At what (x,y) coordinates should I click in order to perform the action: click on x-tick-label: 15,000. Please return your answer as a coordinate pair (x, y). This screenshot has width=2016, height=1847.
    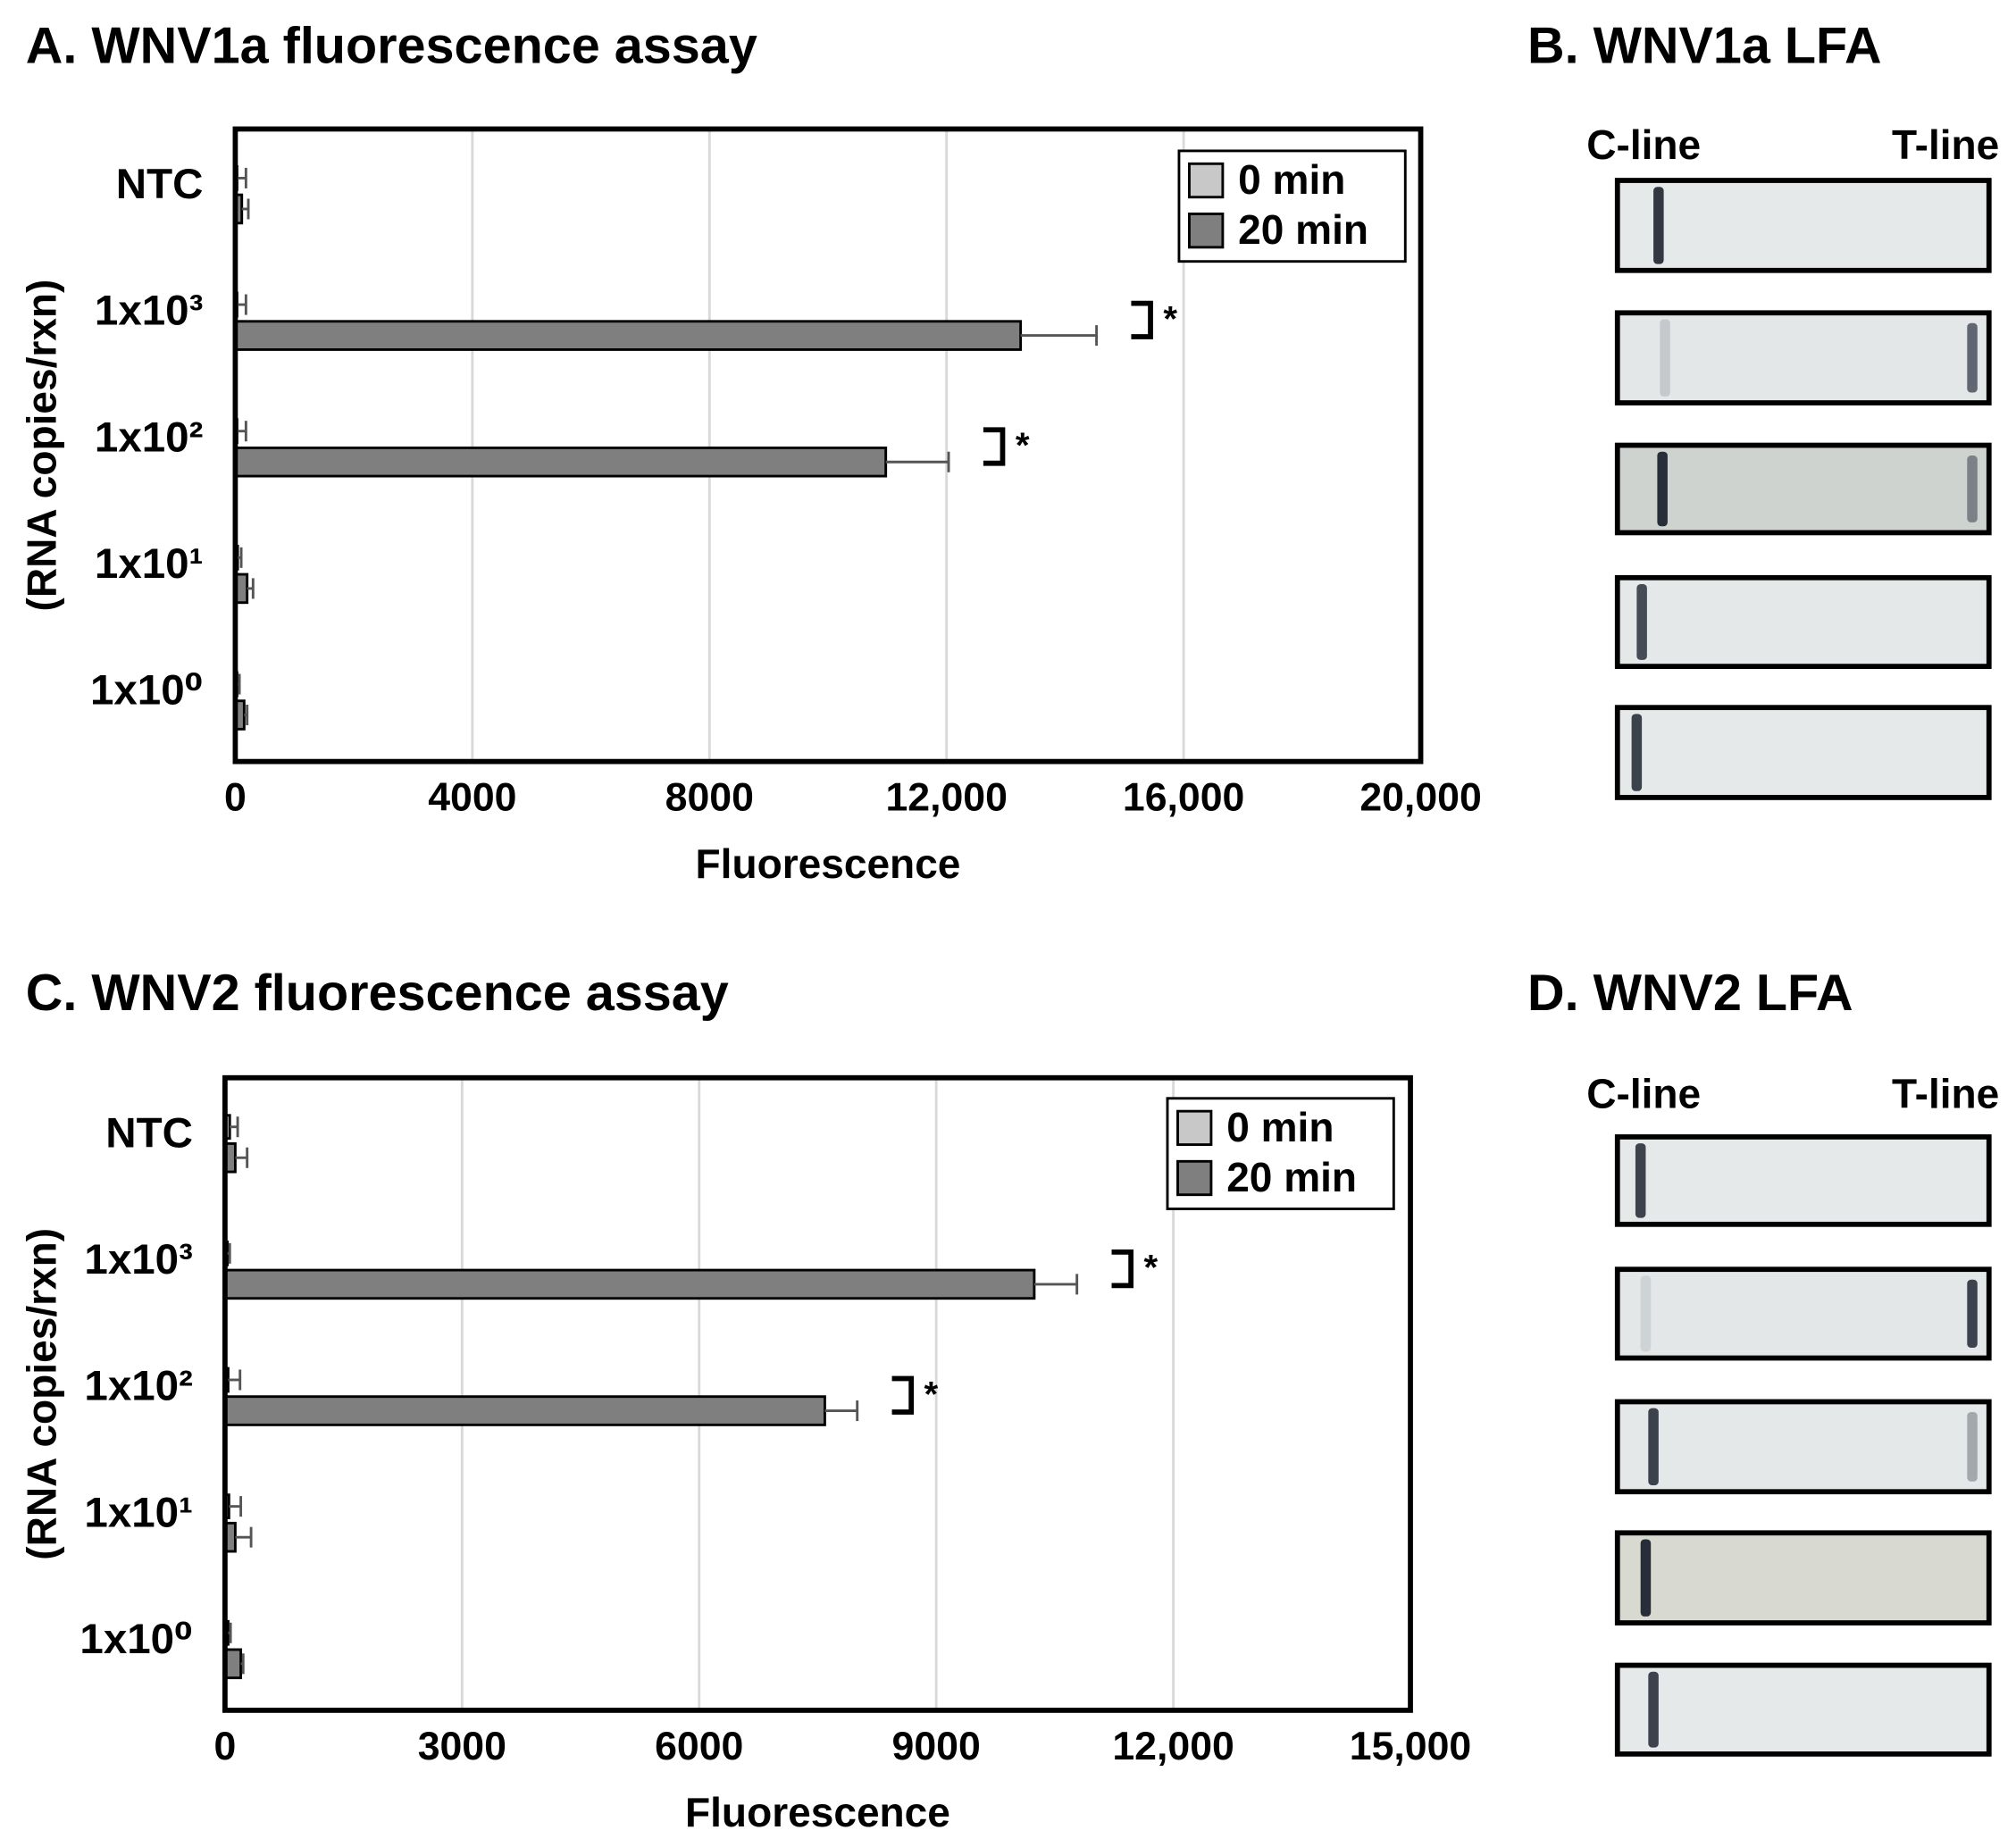
    Looking at the image, I should click on (1410, 1746).